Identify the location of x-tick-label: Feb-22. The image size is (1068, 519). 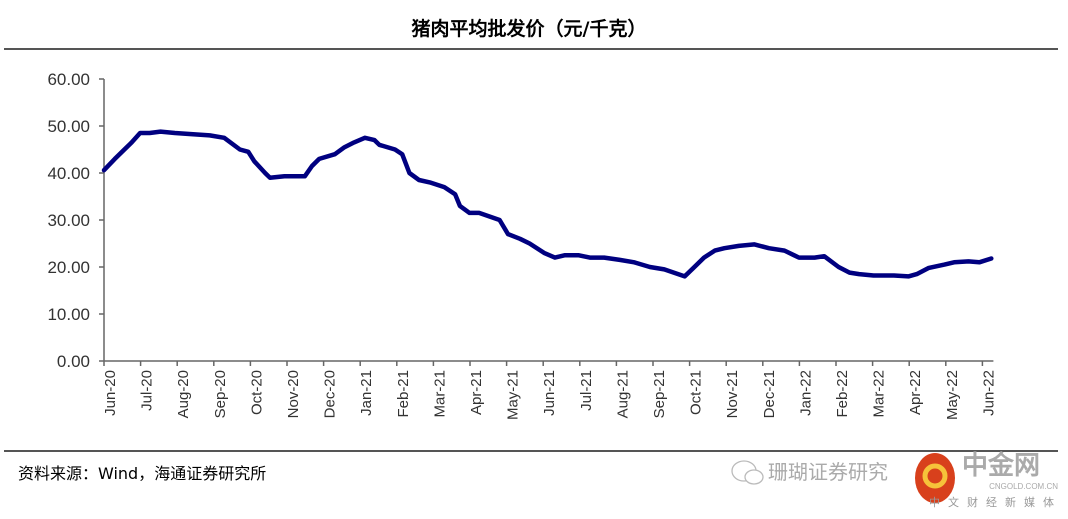
(842, 394).